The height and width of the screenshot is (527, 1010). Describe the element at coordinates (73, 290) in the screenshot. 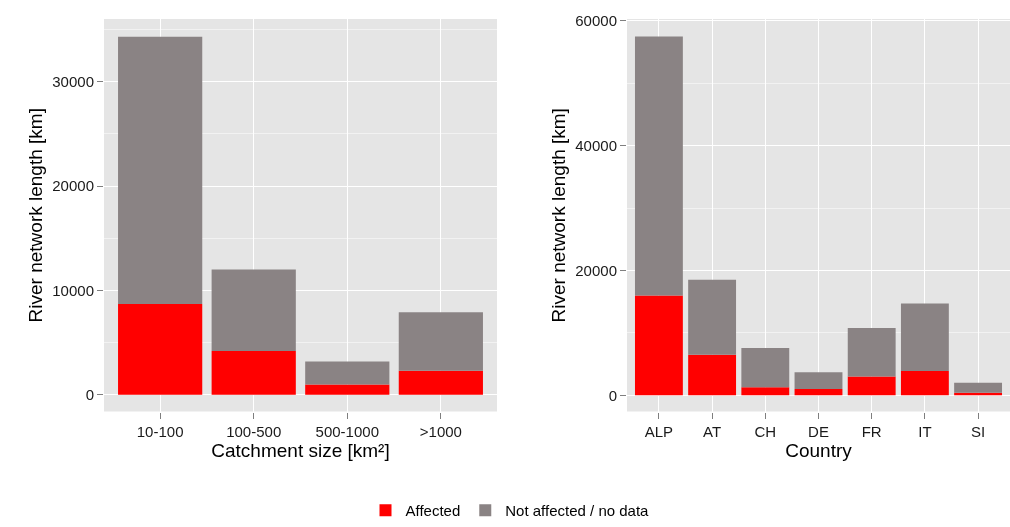

I see `y-tick-label: 10000` at that location.